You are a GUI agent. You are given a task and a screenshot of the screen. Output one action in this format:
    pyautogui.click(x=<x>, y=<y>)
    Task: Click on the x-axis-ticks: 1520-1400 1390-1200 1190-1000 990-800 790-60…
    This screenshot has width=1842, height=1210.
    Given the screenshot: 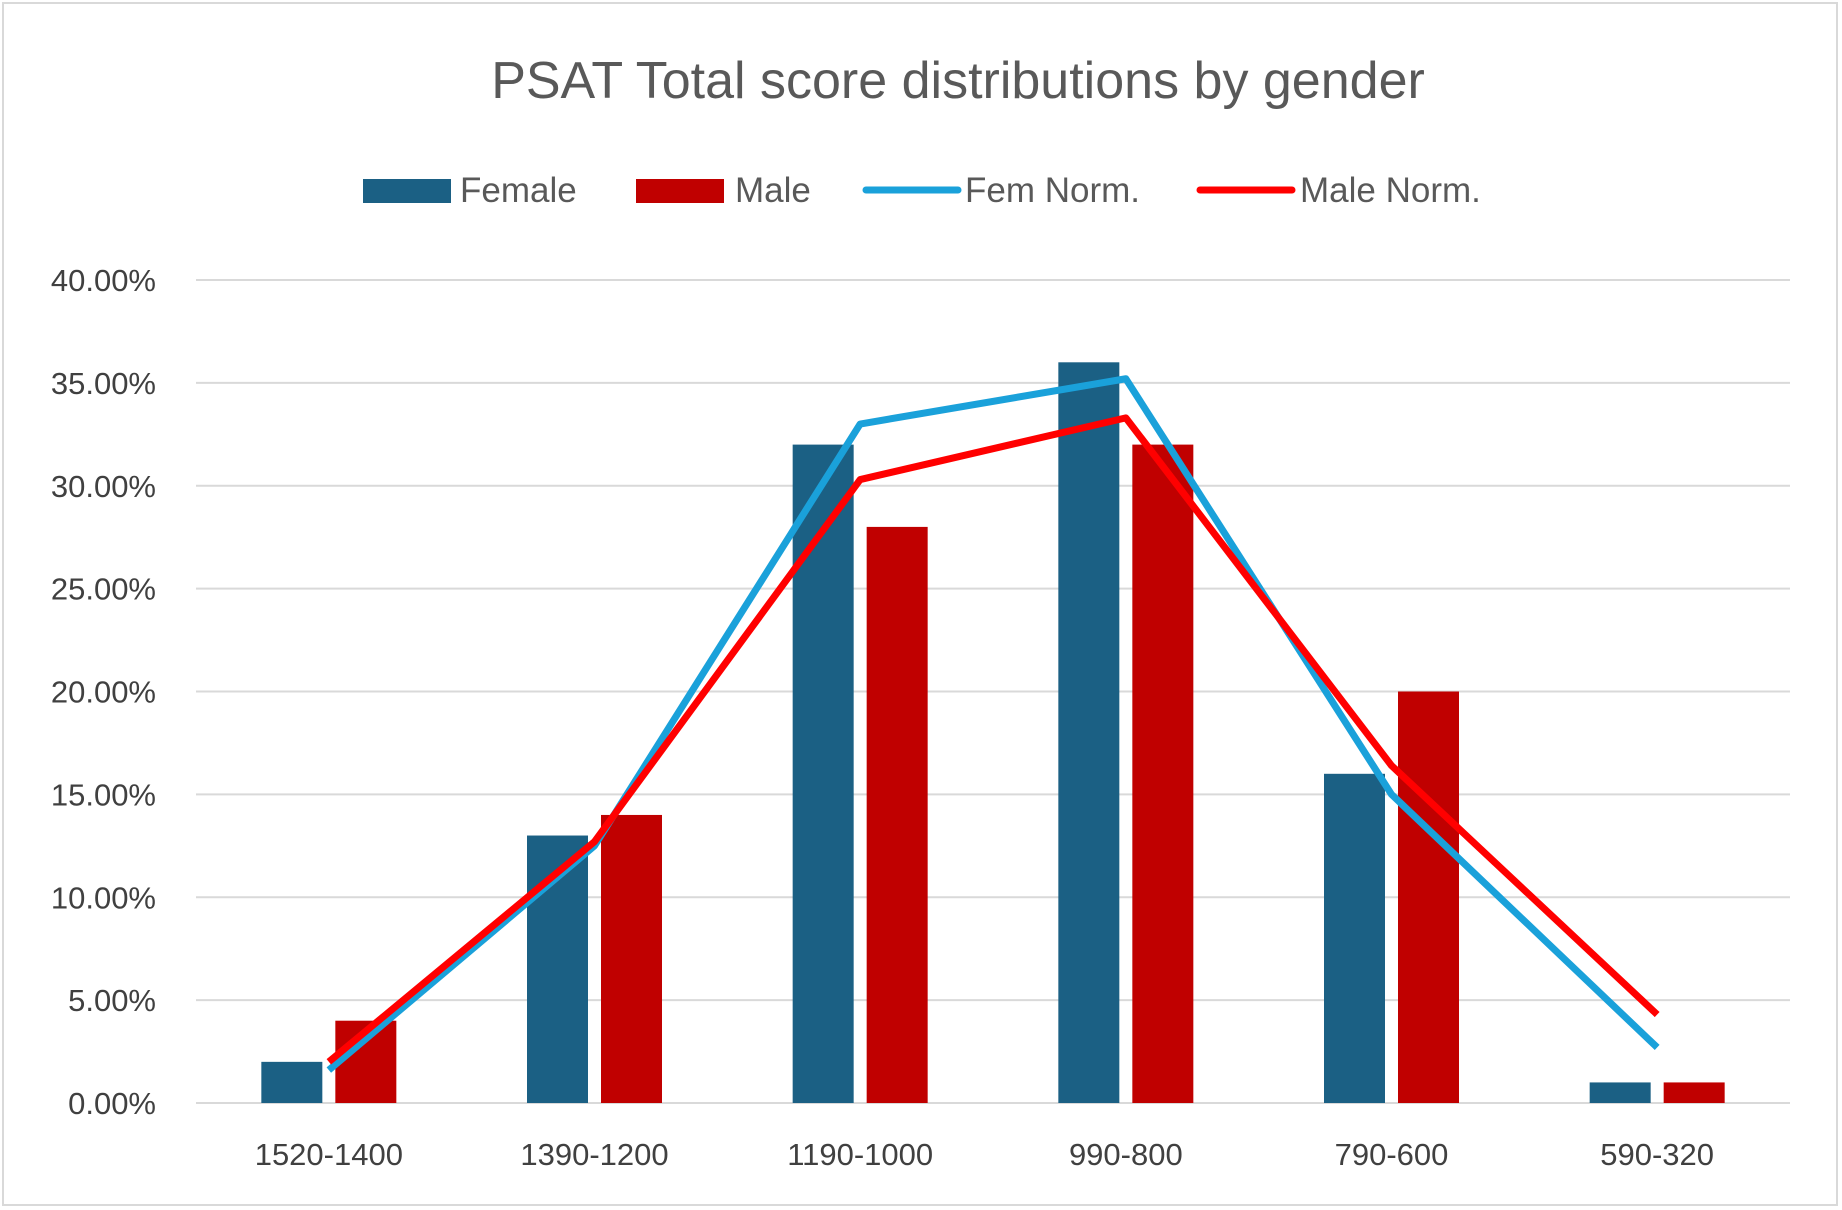 What is the action you would take?
    pyautogui.click(x=984, y=1154)
    